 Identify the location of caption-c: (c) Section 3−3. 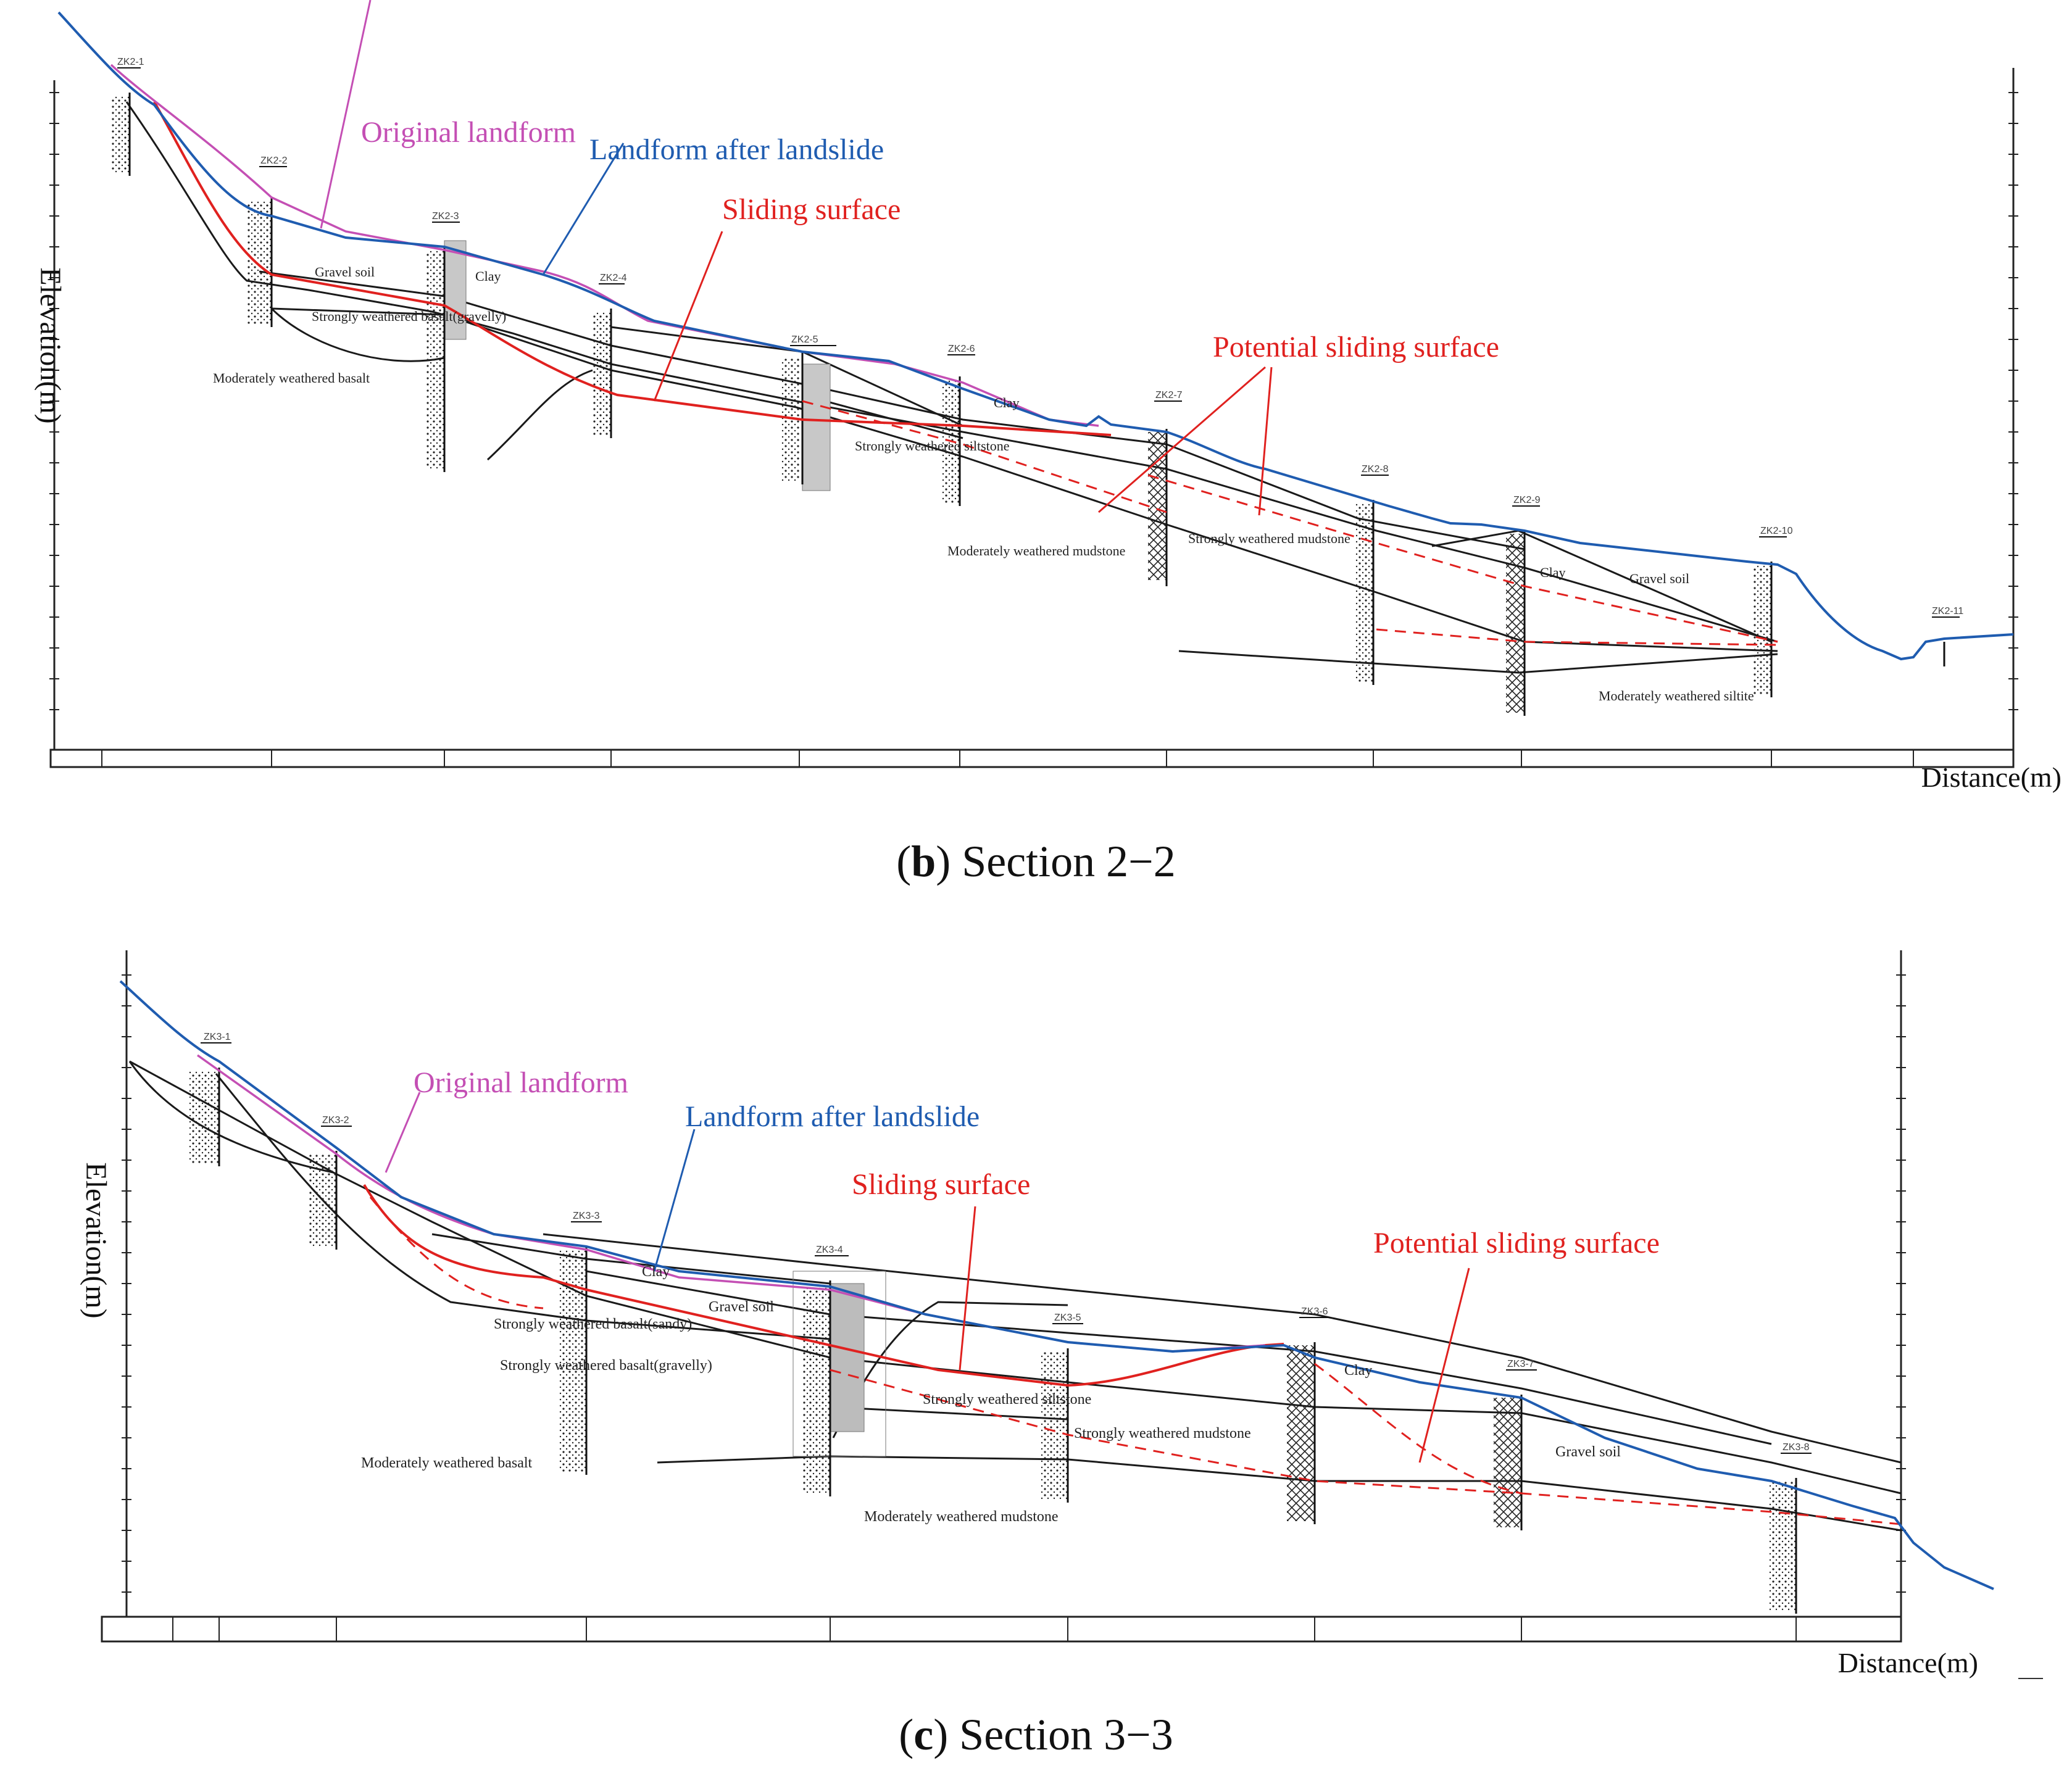
(1036, 1734).